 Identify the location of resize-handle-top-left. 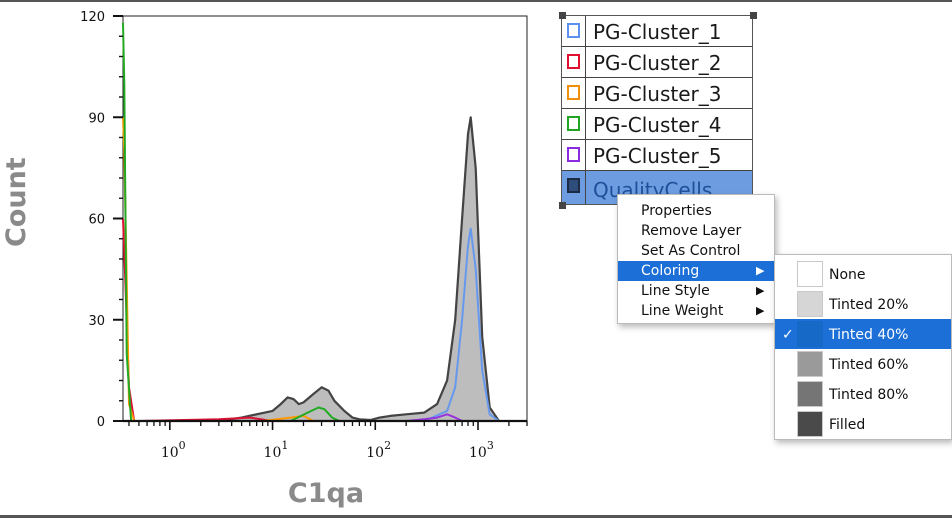
(562, 15).